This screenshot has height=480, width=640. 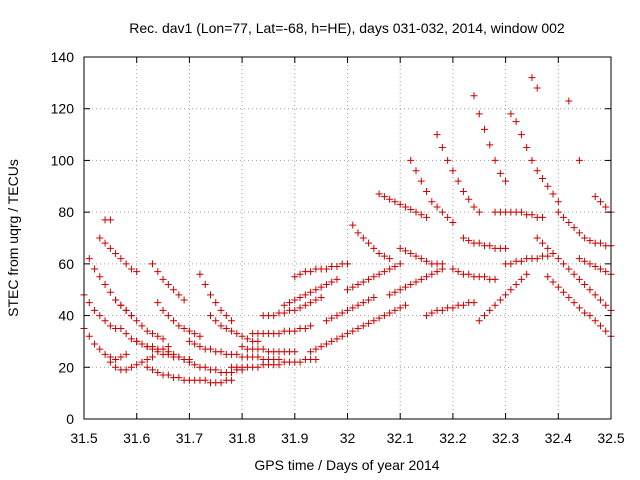 What do you see at coordinates (610, 438) in the screenshot?
I see `x-tick-label: 32.5` at bounding box center [610, 438].